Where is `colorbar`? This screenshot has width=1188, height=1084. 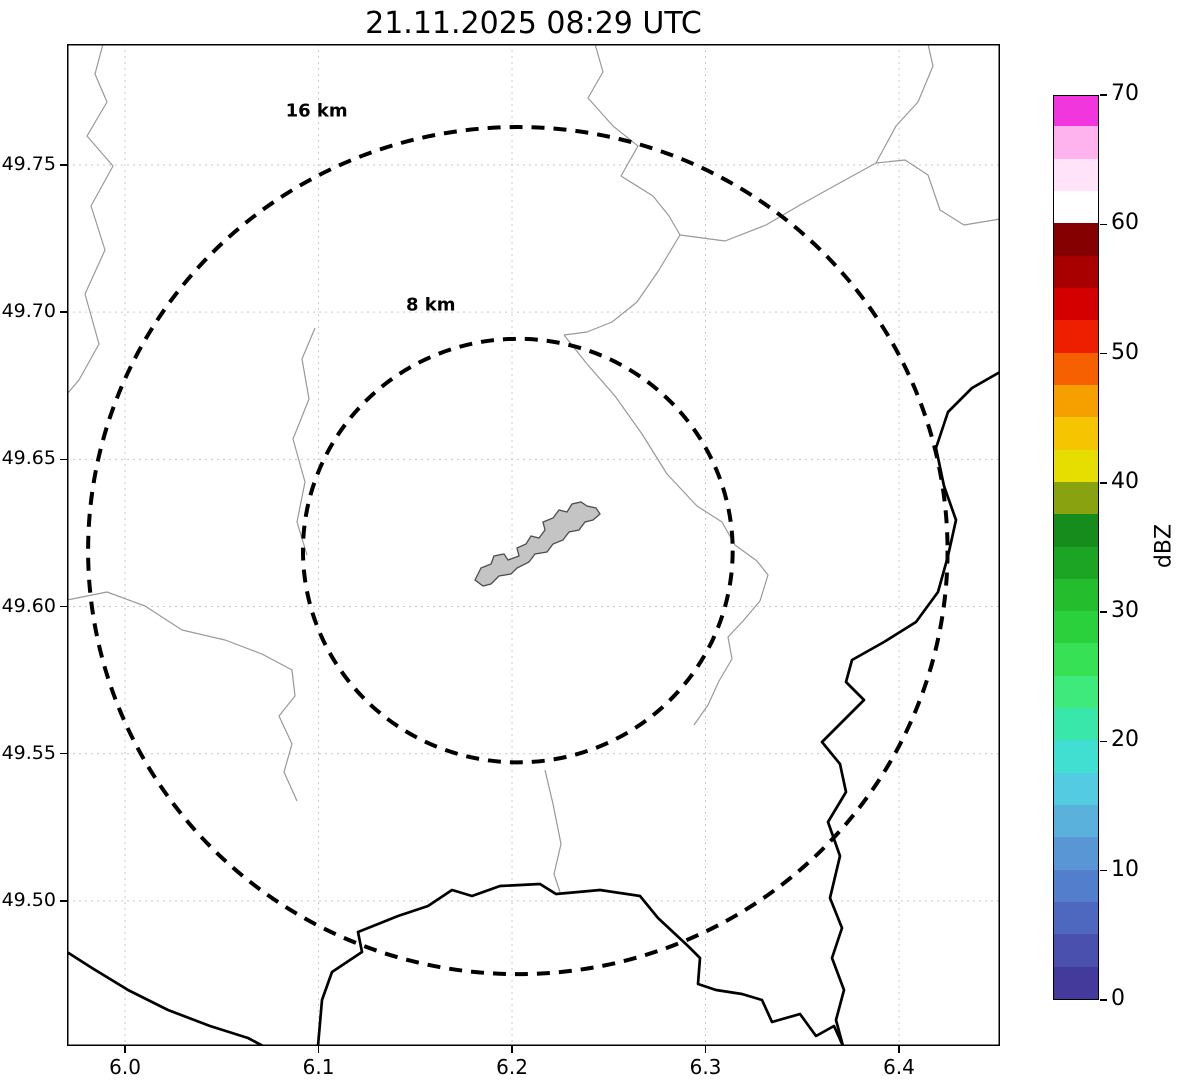 colorbar is located at coordinates (1076, 547).